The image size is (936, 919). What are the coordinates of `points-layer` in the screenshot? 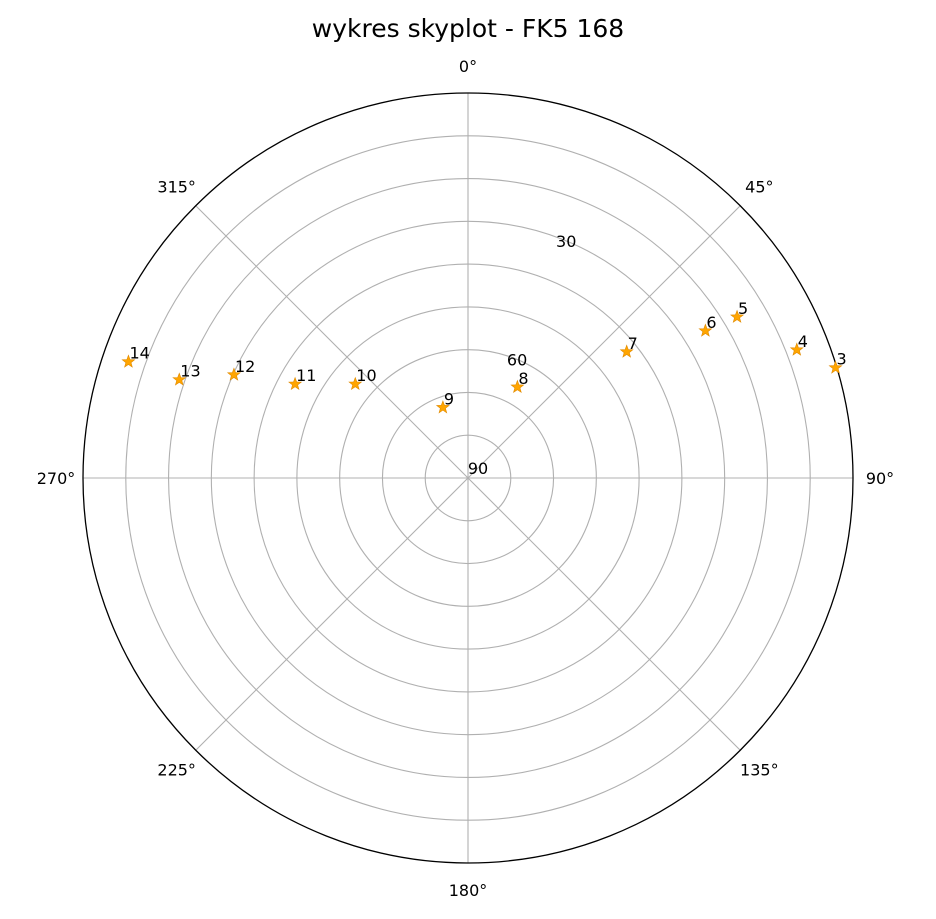 It's located at (482, 361).